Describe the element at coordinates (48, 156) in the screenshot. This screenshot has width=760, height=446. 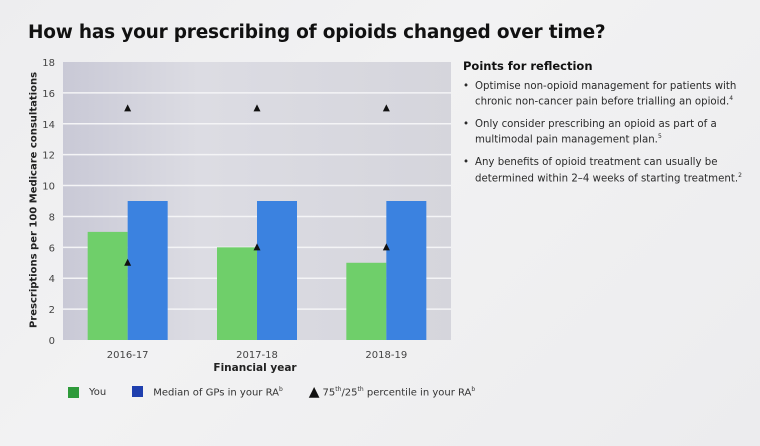
I see `y-tick-label: 12` at that location.